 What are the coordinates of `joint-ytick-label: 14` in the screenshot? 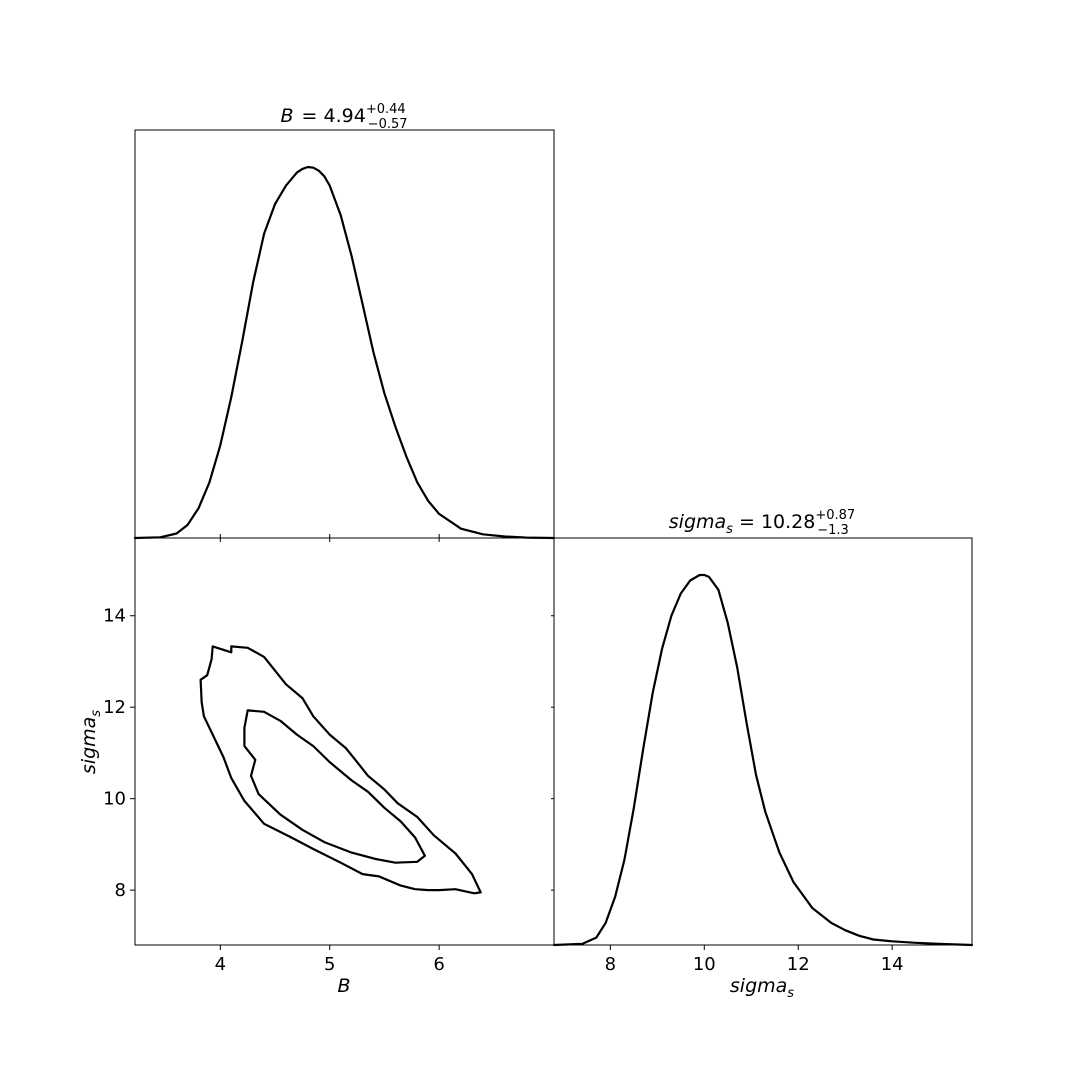 It's located at (114, 616).